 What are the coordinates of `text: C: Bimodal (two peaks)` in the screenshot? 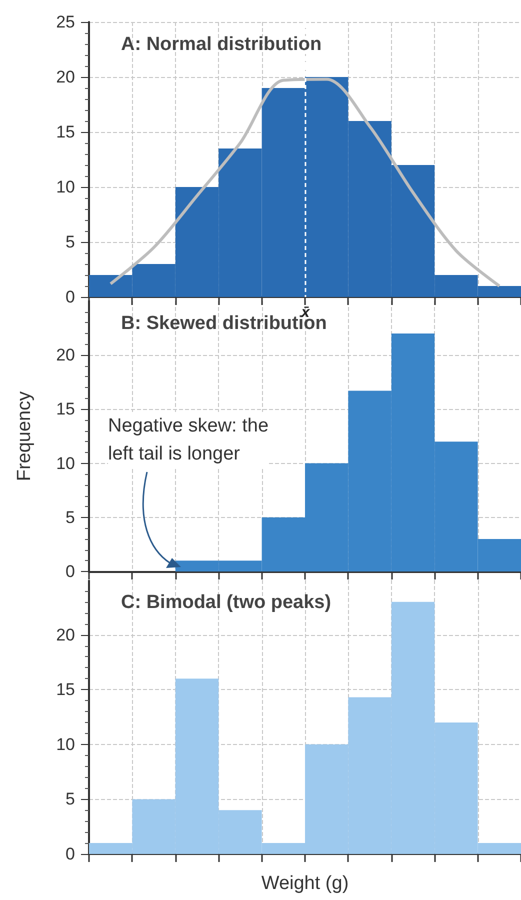 It's located at (226, 602).